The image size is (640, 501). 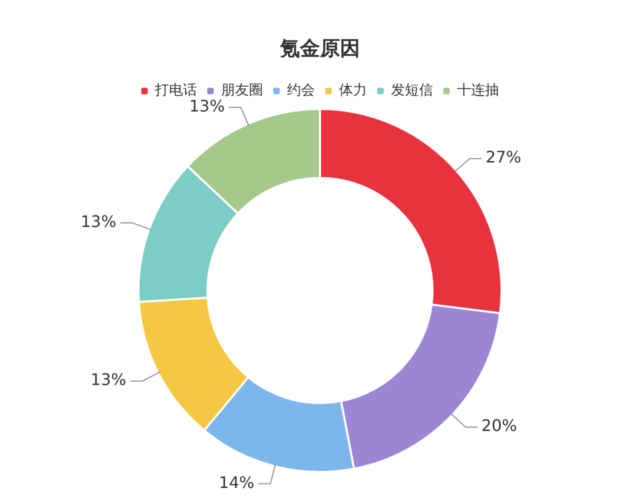 What do you see at coordinates (301, 90) in the screenshot?
I see `legend-label: 约会` at bounding box center [301, 90].